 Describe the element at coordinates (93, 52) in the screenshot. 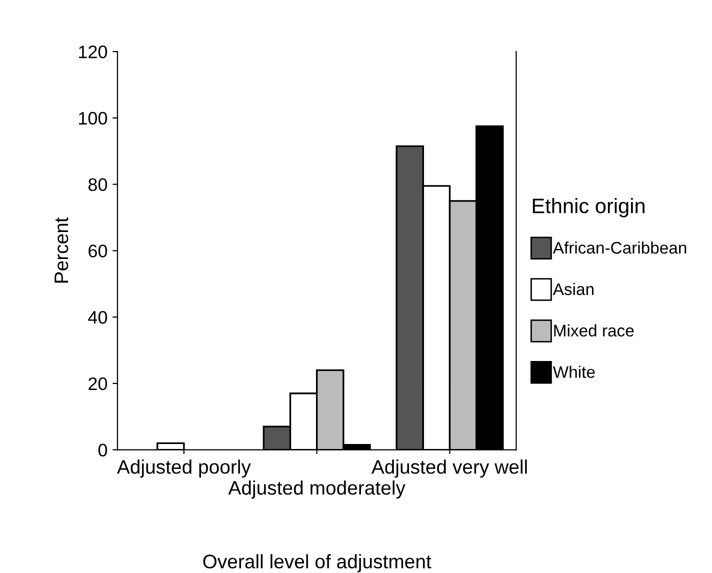

I see `y-tick-label: 120` at that location.